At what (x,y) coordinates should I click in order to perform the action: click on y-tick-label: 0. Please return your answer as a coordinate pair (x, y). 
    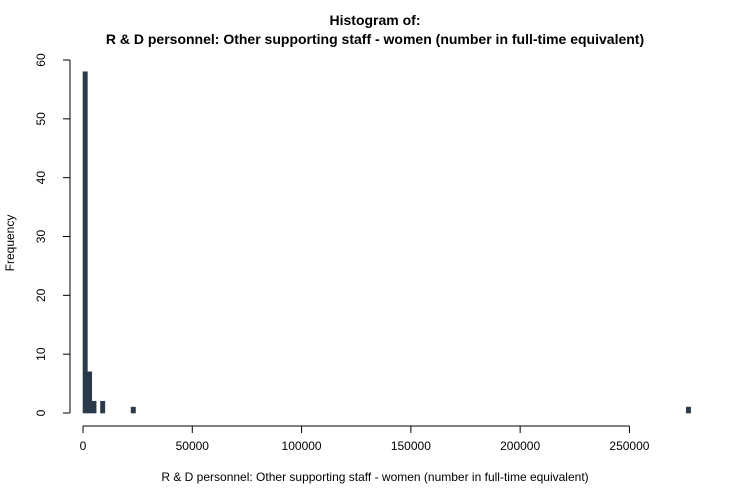
    Looking at the image, I should click on (41, 412).